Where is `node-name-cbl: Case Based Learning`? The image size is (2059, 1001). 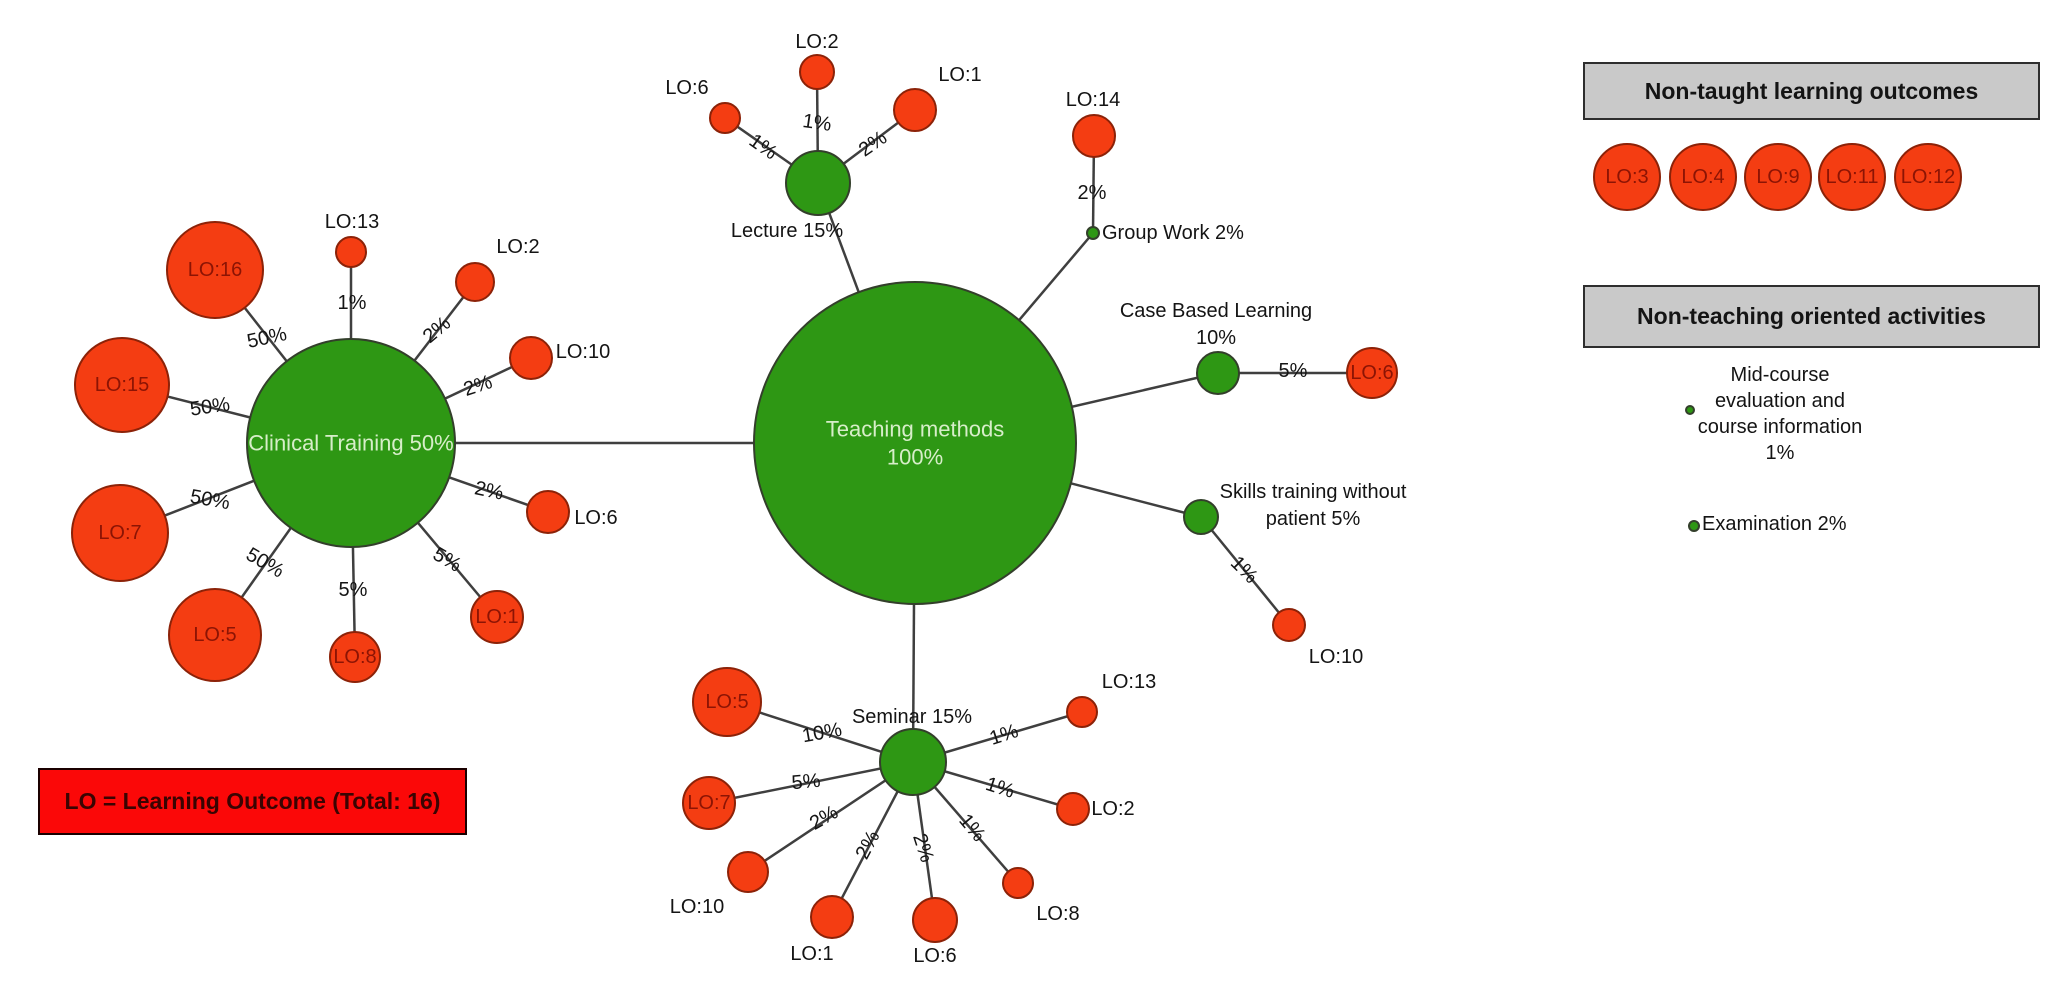
node-name-cbl: Case Based Learning is located at coordinates (1216, 311).